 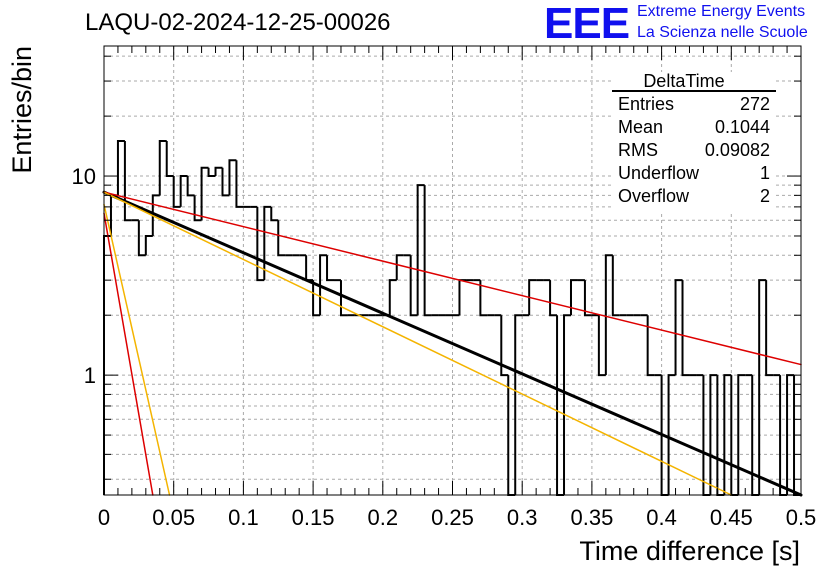 What do you see at coordinates (721, 11) in the screenshot?
I see `org-name-line1: Extreme Energy Events` at bounding box center [721, 11].